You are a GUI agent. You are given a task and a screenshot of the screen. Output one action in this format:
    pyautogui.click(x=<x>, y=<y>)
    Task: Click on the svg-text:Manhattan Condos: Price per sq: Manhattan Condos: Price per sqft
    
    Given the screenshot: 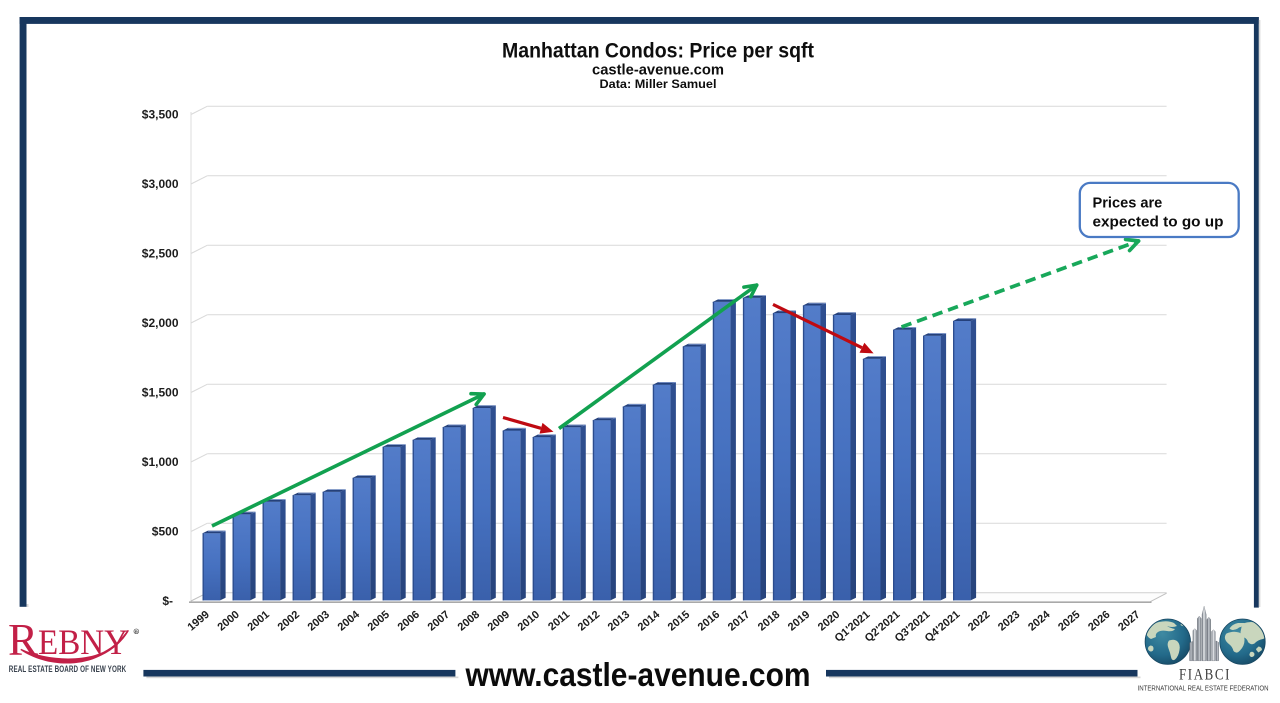 What is the action you would take?
    pyautogui.click(x=658, y=51)
    